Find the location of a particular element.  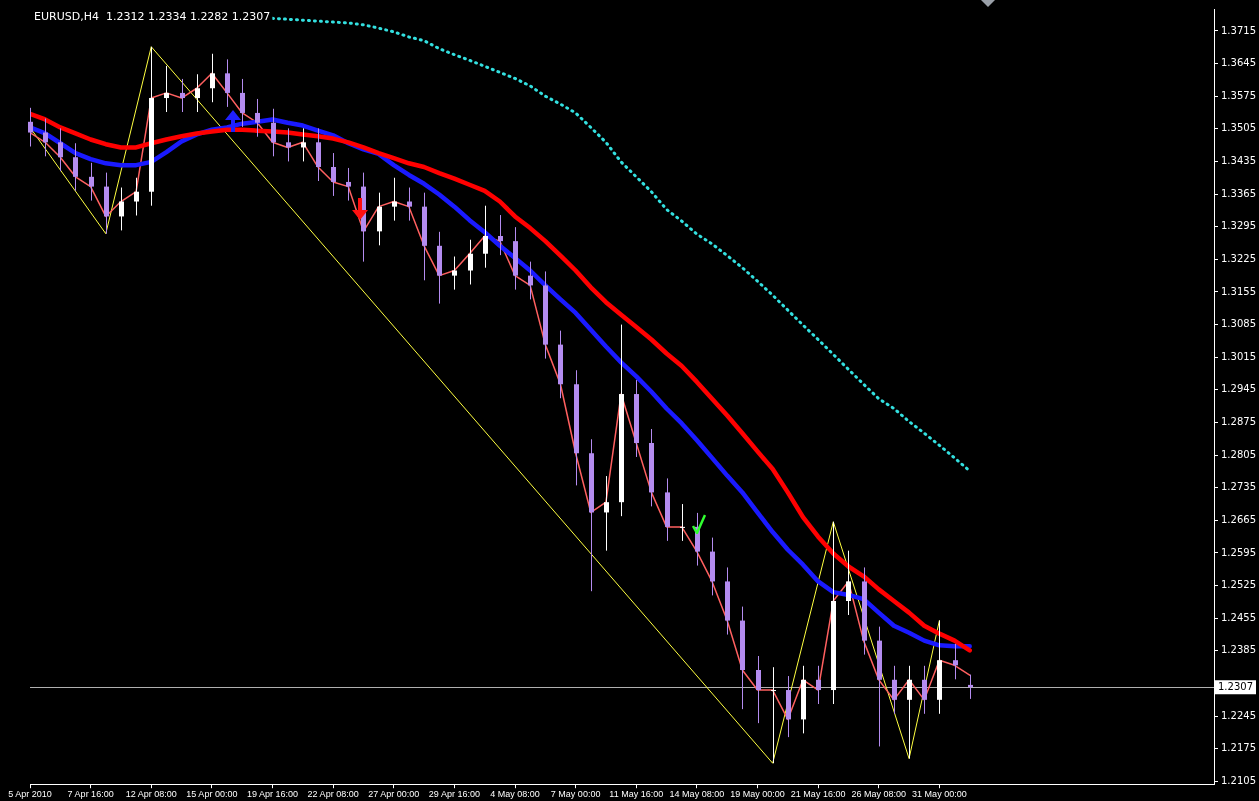

y-tick-label: 1.3155 is located at coordinates (1239, 291).